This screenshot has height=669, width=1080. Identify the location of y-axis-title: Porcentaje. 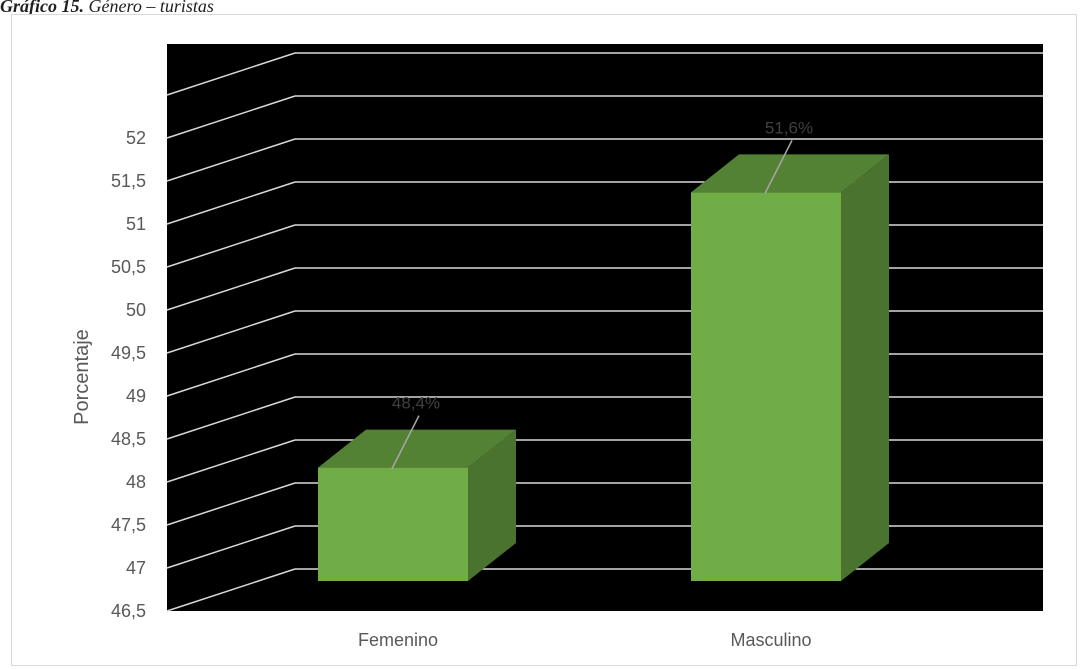
(82, 377).